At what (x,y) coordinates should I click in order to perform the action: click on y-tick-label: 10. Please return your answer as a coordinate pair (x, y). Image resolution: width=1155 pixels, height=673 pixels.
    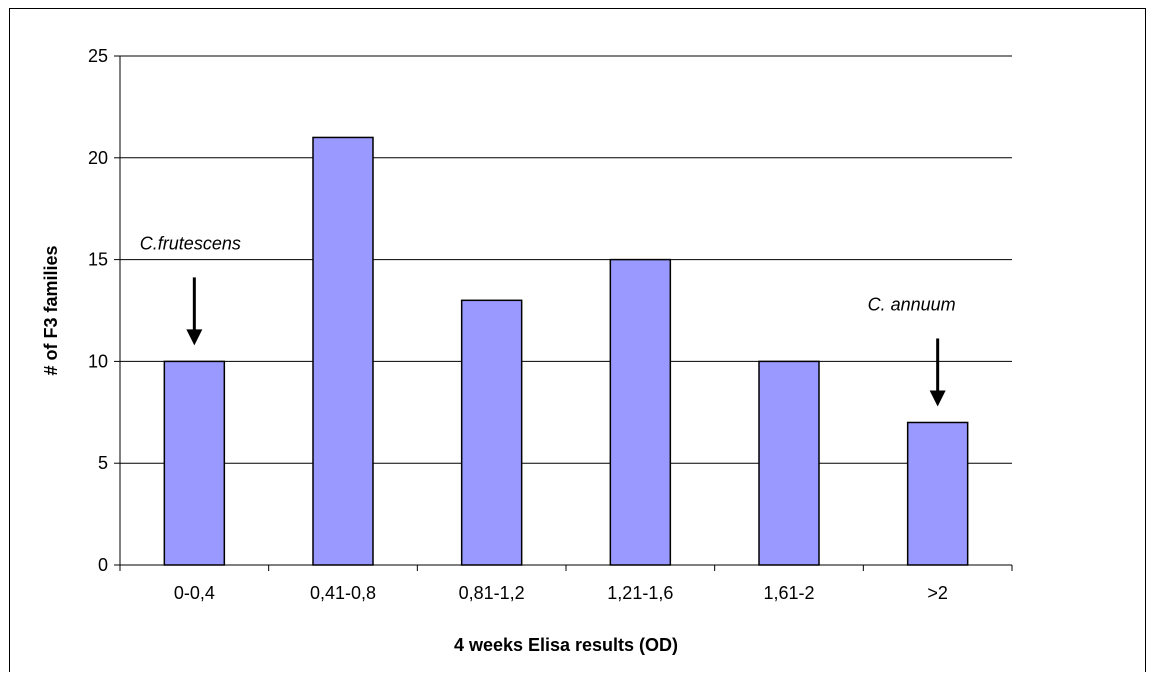
    Looking at the image, I should click on (98, 361).